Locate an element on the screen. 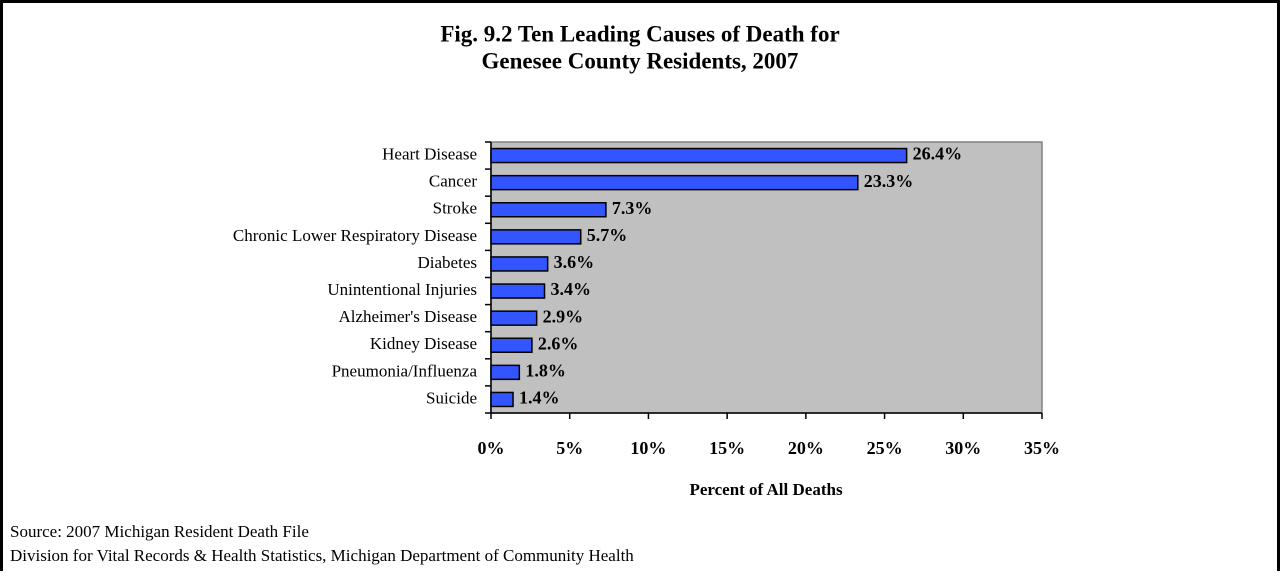 This screenshot has width=1280, height=576. y-tick-label: Alzheimer's Disease is located at coordinates (407, 316).